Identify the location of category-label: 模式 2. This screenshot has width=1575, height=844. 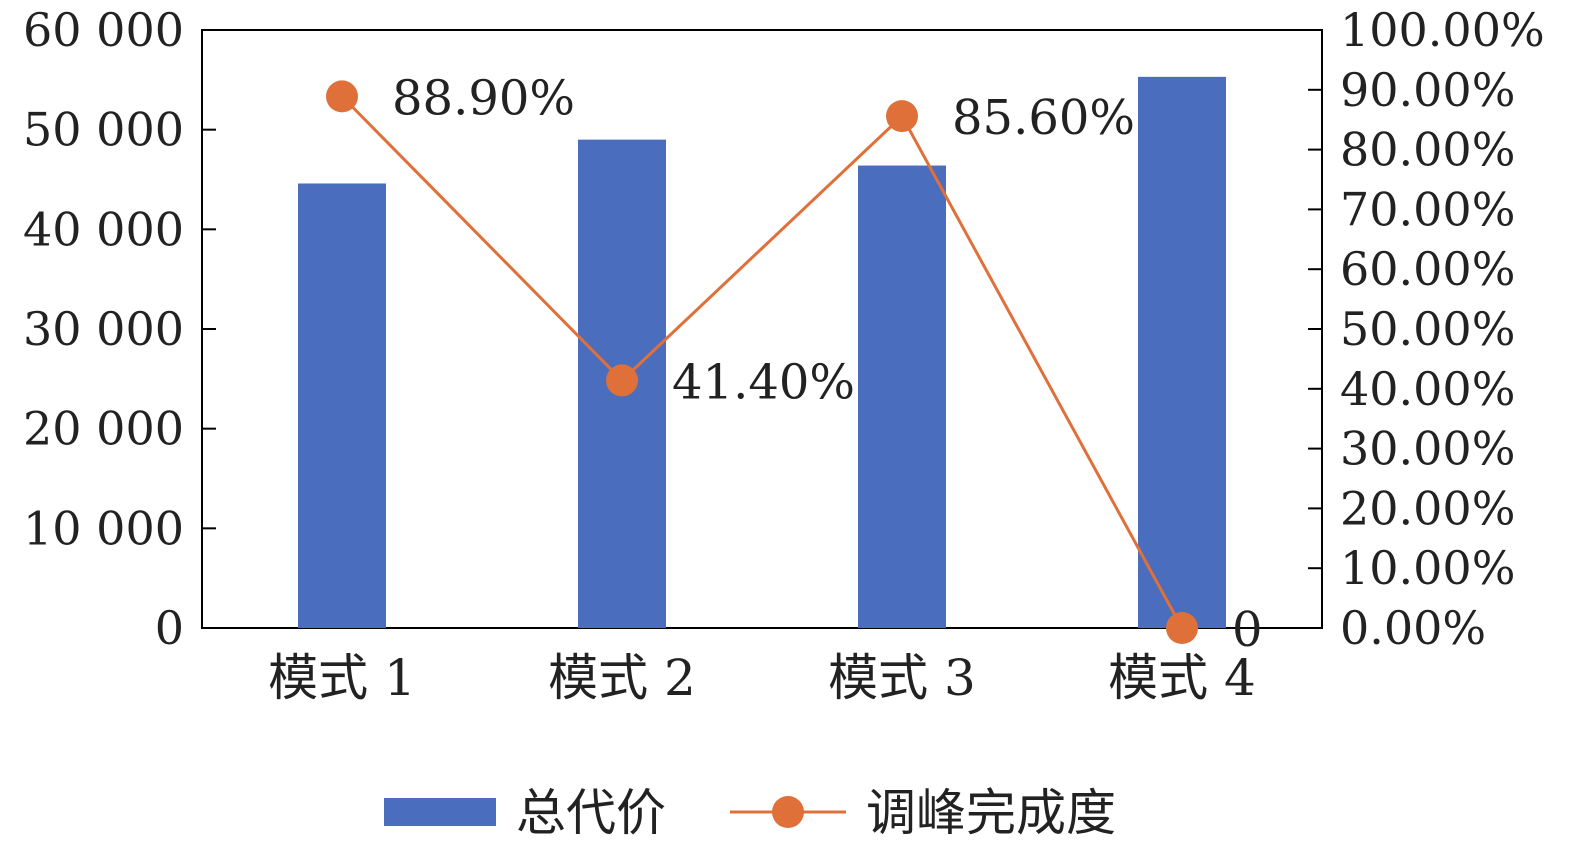
(622, 678).